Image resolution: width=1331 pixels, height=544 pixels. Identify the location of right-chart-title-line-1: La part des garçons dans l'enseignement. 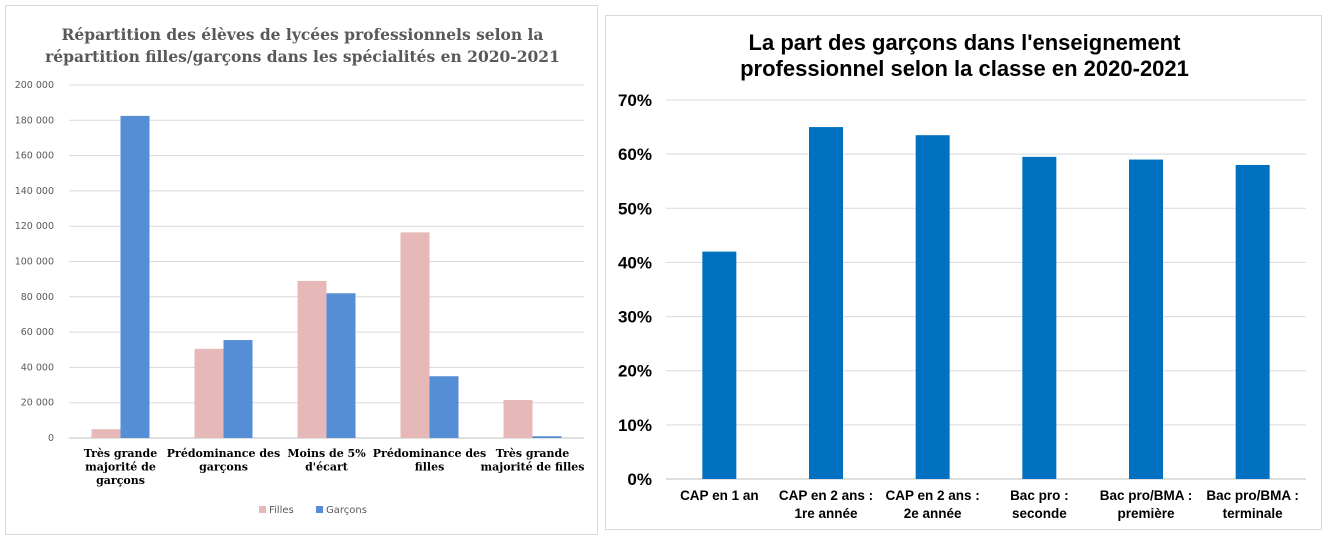
(964, 42).